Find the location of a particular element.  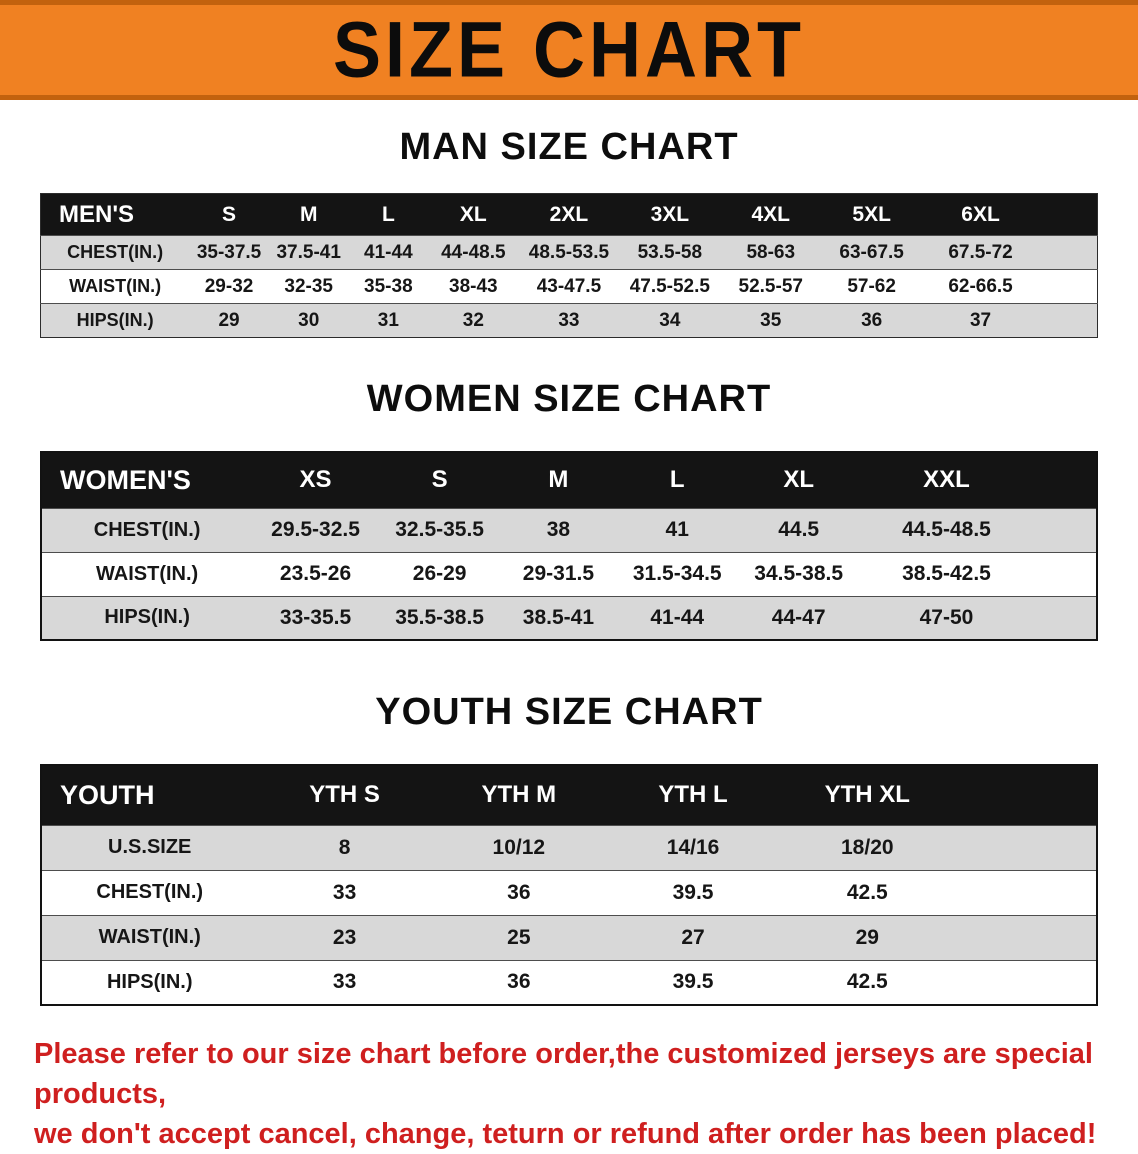

table-cell: 37.5-41 is located at coordinates (308, 252).